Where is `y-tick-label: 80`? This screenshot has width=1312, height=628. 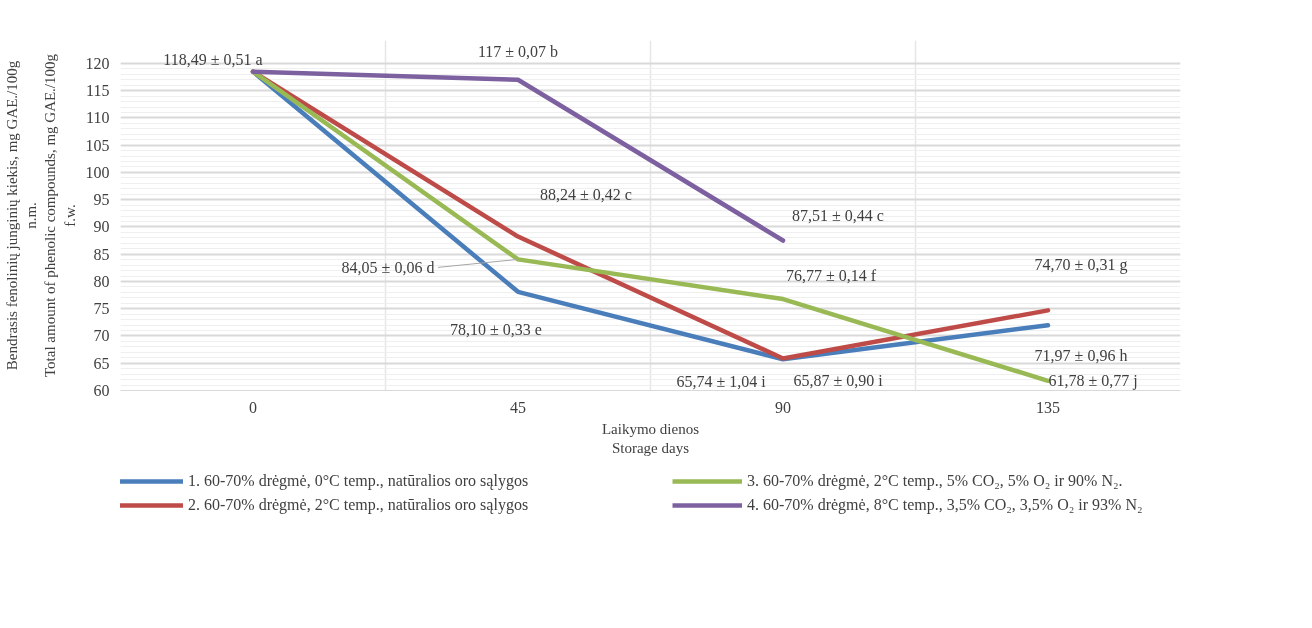
y-tick-label: 80 is located at coordinates (101, 281).